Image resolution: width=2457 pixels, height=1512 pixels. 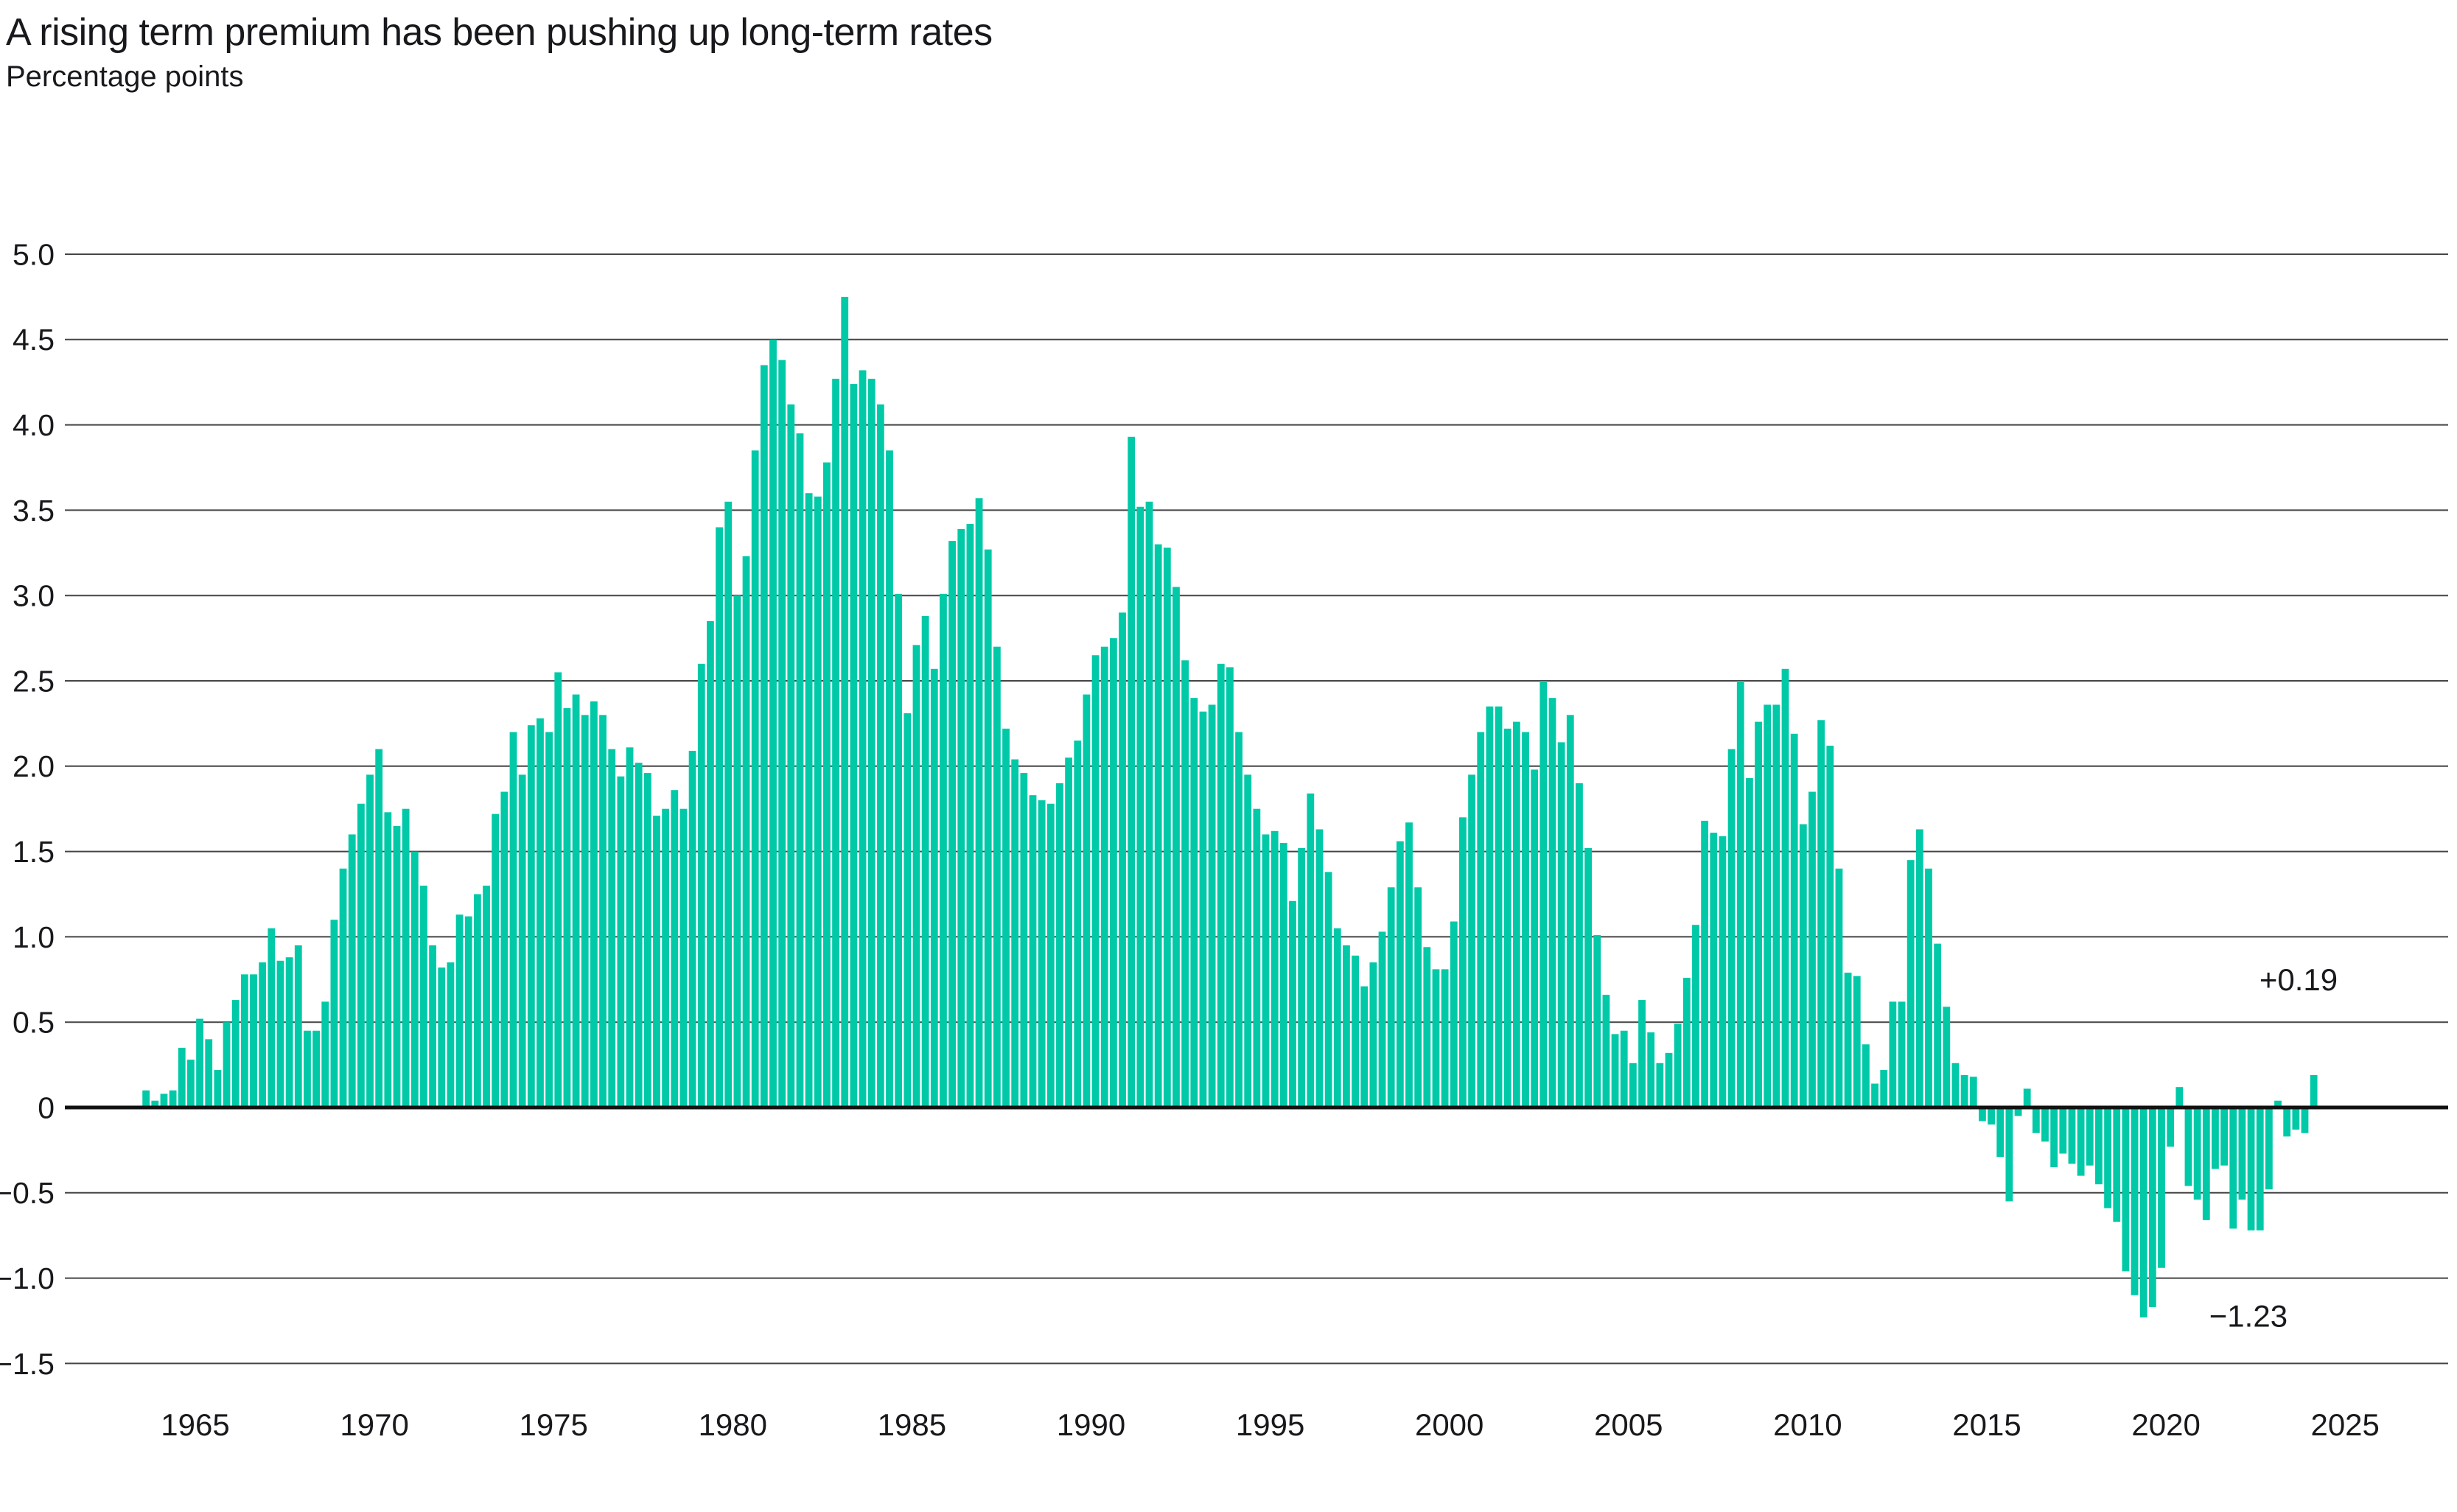 What do you see at coordinates (1807, 1424) in the screenshot?
I see `x-tick-label: 2010` at bounding box center [1807, 1424].